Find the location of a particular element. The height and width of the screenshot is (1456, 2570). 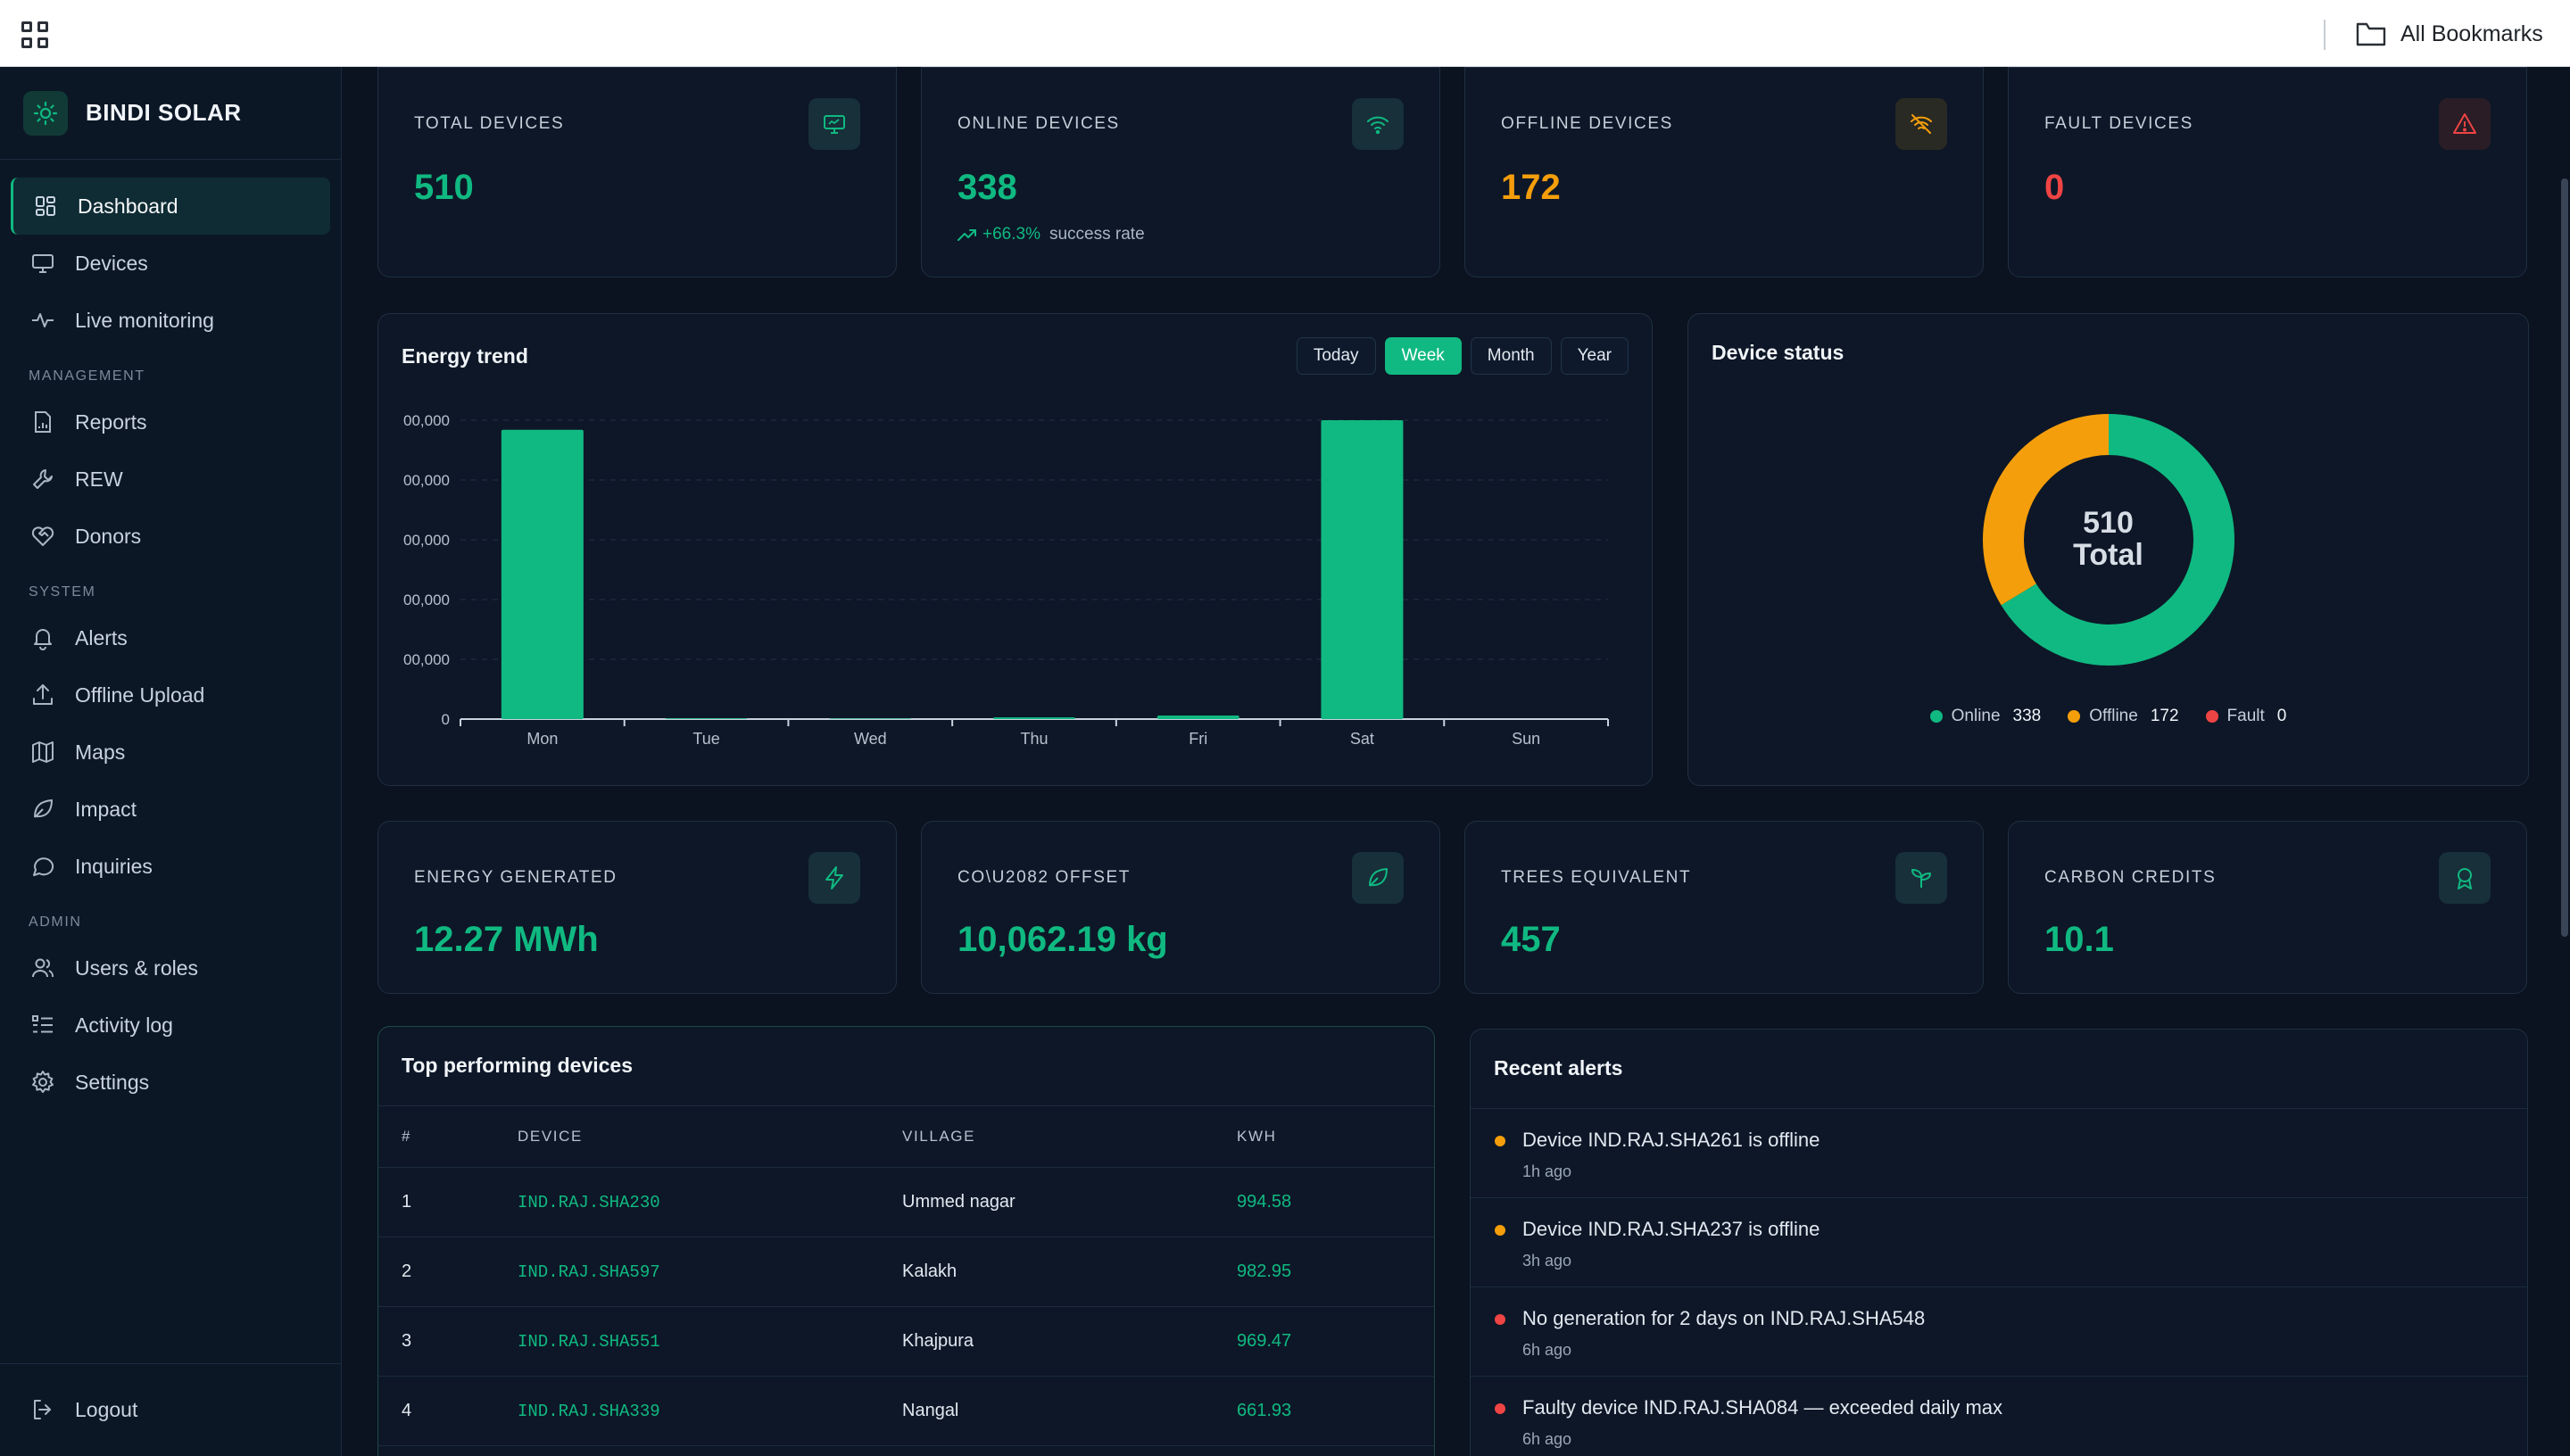

legend-label: Fault is located at coordinates (2245, 716).